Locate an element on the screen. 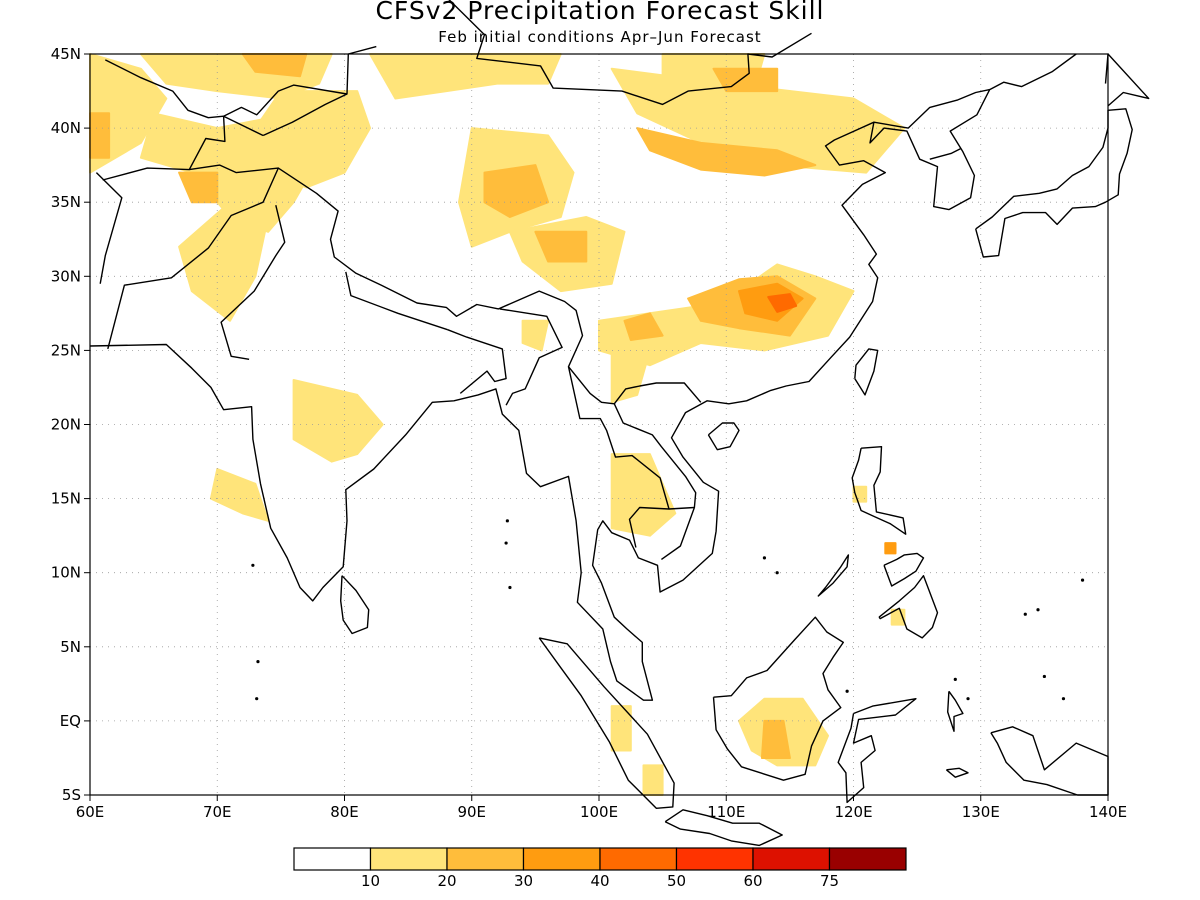  map-title: CFSv2 Precipitation Forecast Skill is located at coordinates (600, 12).